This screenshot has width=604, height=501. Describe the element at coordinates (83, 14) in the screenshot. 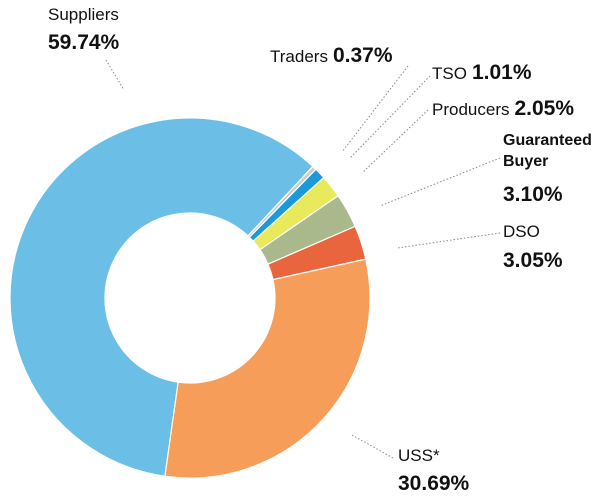

I see `category-label: Suppliers` at that location.